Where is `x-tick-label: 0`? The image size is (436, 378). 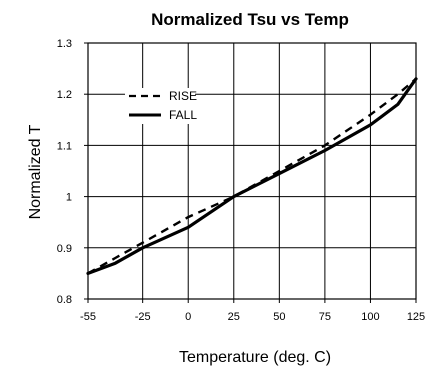
x-tick-label: 0 is located at coordinates (188, 317).